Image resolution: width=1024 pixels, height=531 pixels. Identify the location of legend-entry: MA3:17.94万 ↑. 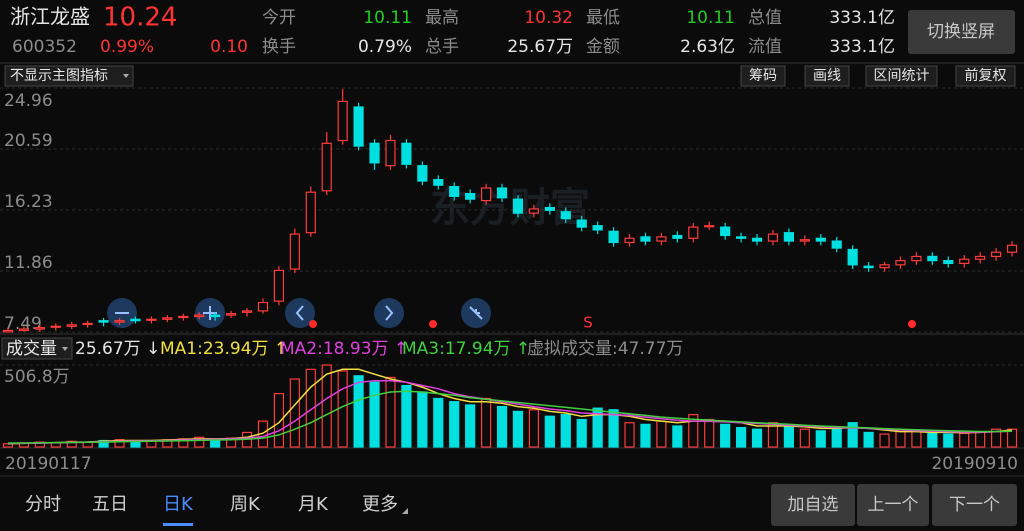
(466, 349).